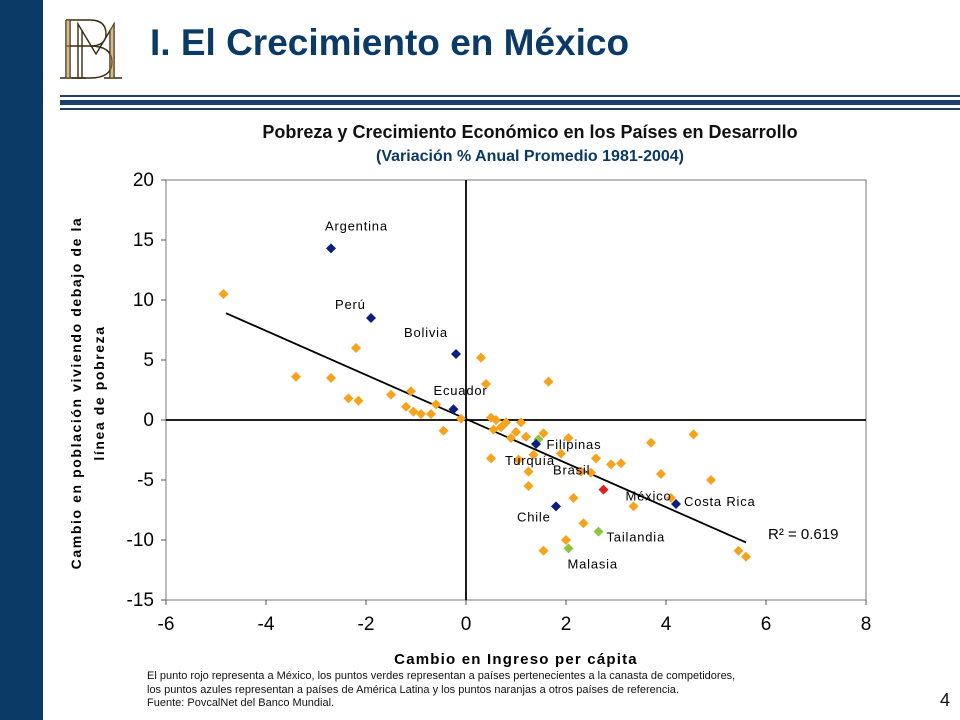 The image size is (960, 720). I want to click on data-point-brasil, so click(561, 453).